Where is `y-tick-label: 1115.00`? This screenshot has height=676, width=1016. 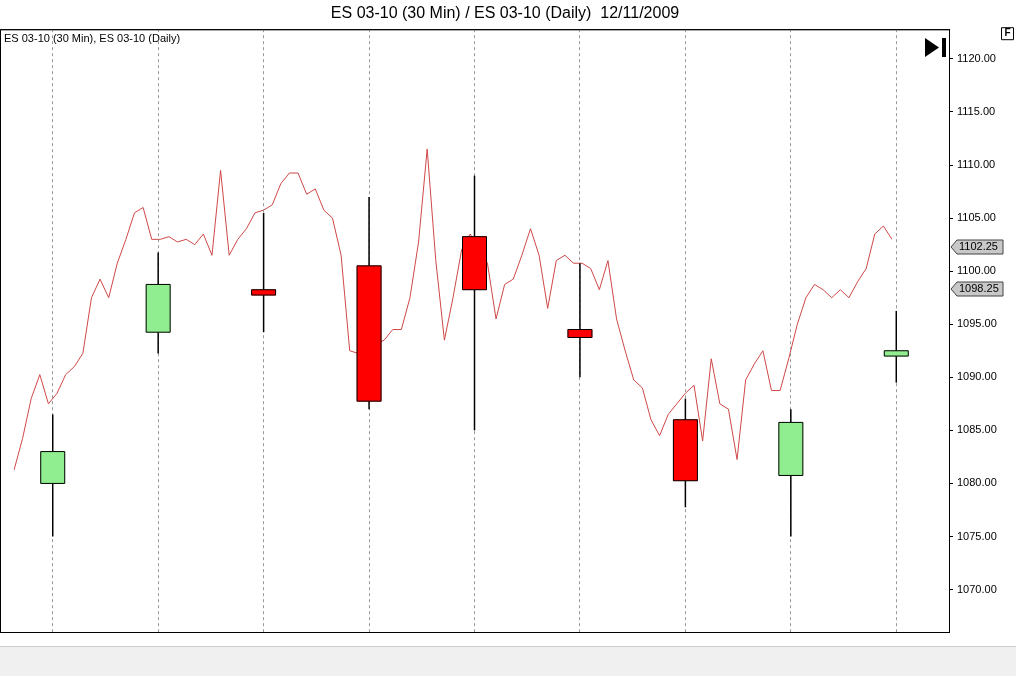 y-tick-label: 1115.00 is located at coordinates (976, 111).